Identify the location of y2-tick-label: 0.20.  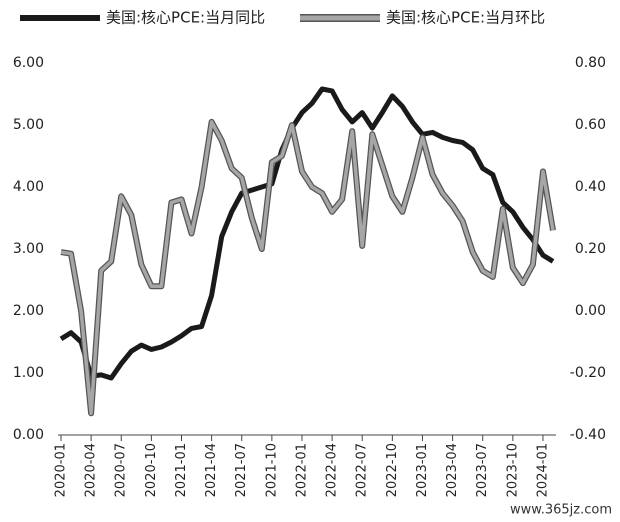
(590, 249).